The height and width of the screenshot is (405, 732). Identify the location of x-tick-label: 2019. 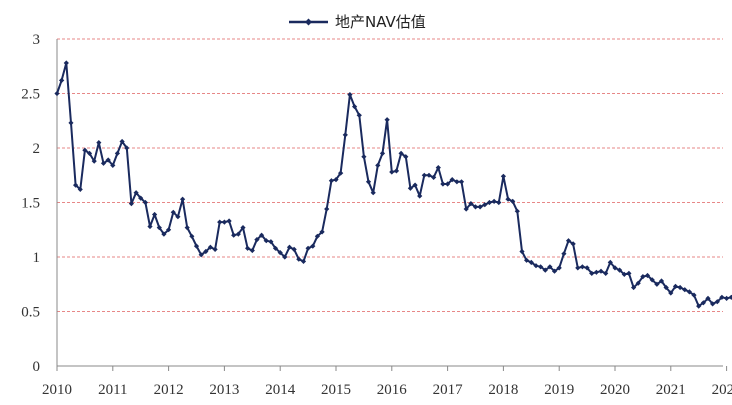
(559, 390).